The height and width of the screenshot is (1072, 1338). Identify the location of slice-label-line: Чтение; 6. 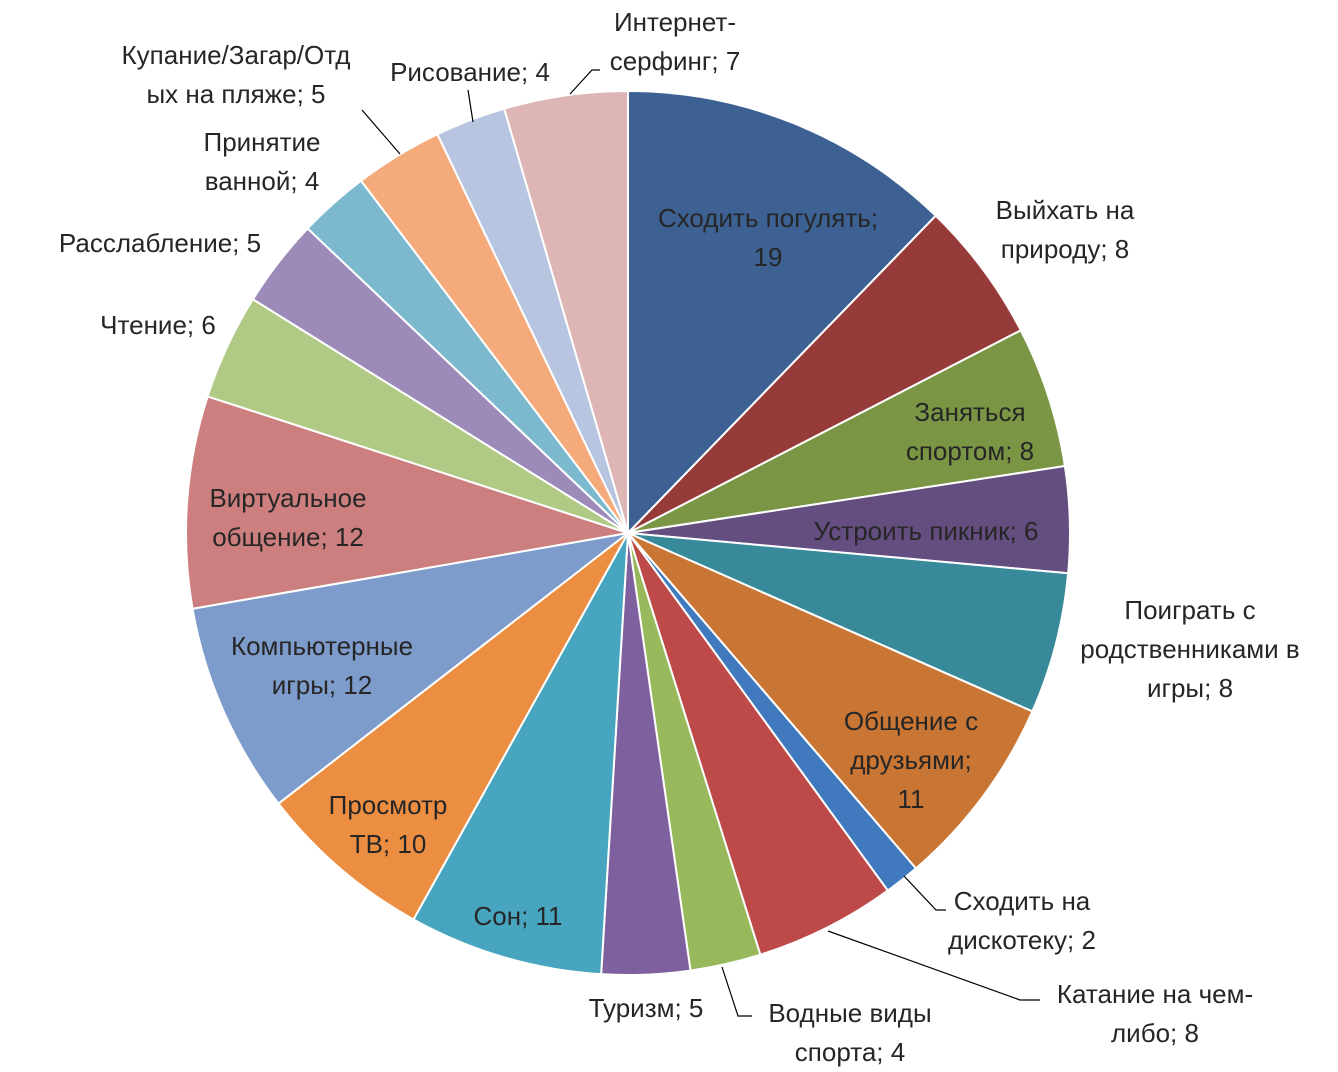
(158, 325).